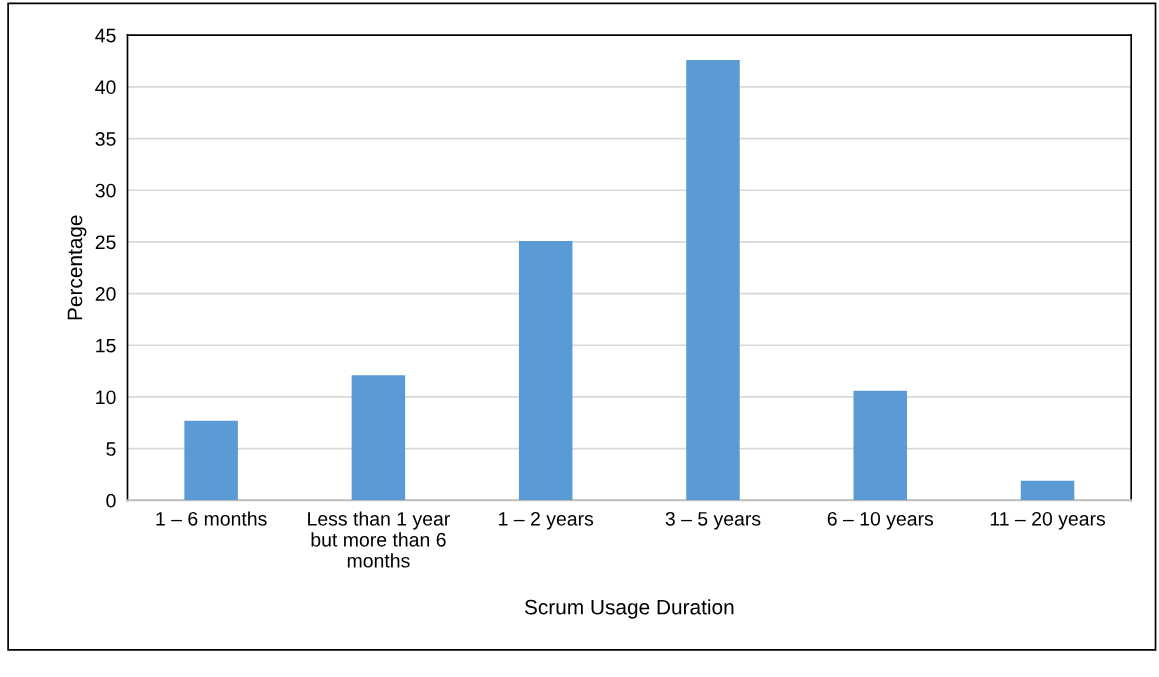 The image size is (1159, 677). Describe the element at coordinates (105, 87) in the screenshot. I see `y-tick-label: 40` at that location.